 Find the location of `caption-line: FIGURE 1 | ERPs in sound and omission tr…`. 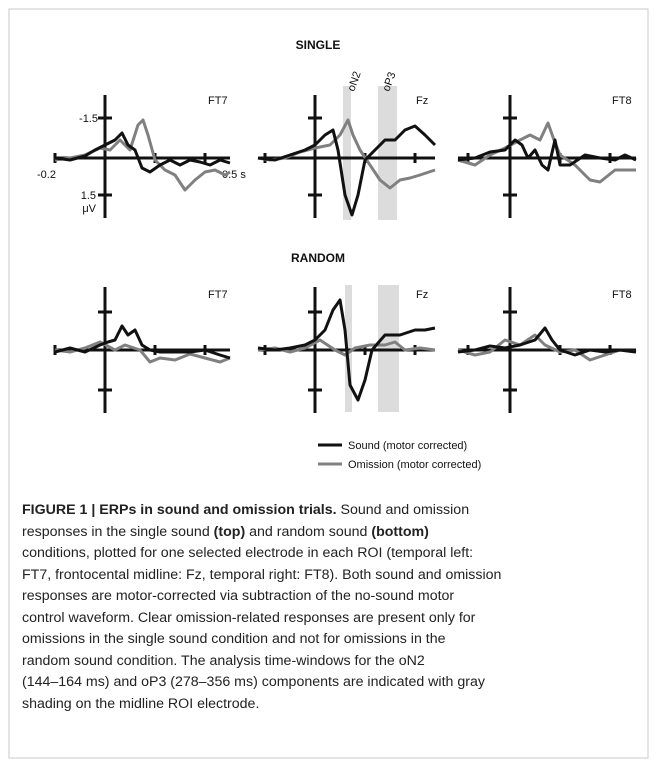

caption-line: FIGURE 1 | ERPs in sound and omission tr… is located at coordinates (245, 510).